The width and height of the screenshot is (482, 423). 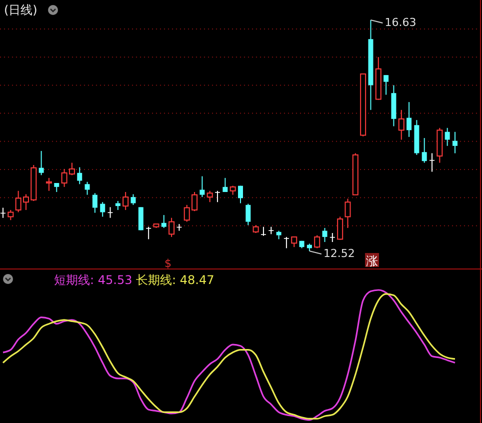 What do you see at coordinates (372, 261) in the screenshot?
I see `text: 涨` at bounding box center [372, 261].